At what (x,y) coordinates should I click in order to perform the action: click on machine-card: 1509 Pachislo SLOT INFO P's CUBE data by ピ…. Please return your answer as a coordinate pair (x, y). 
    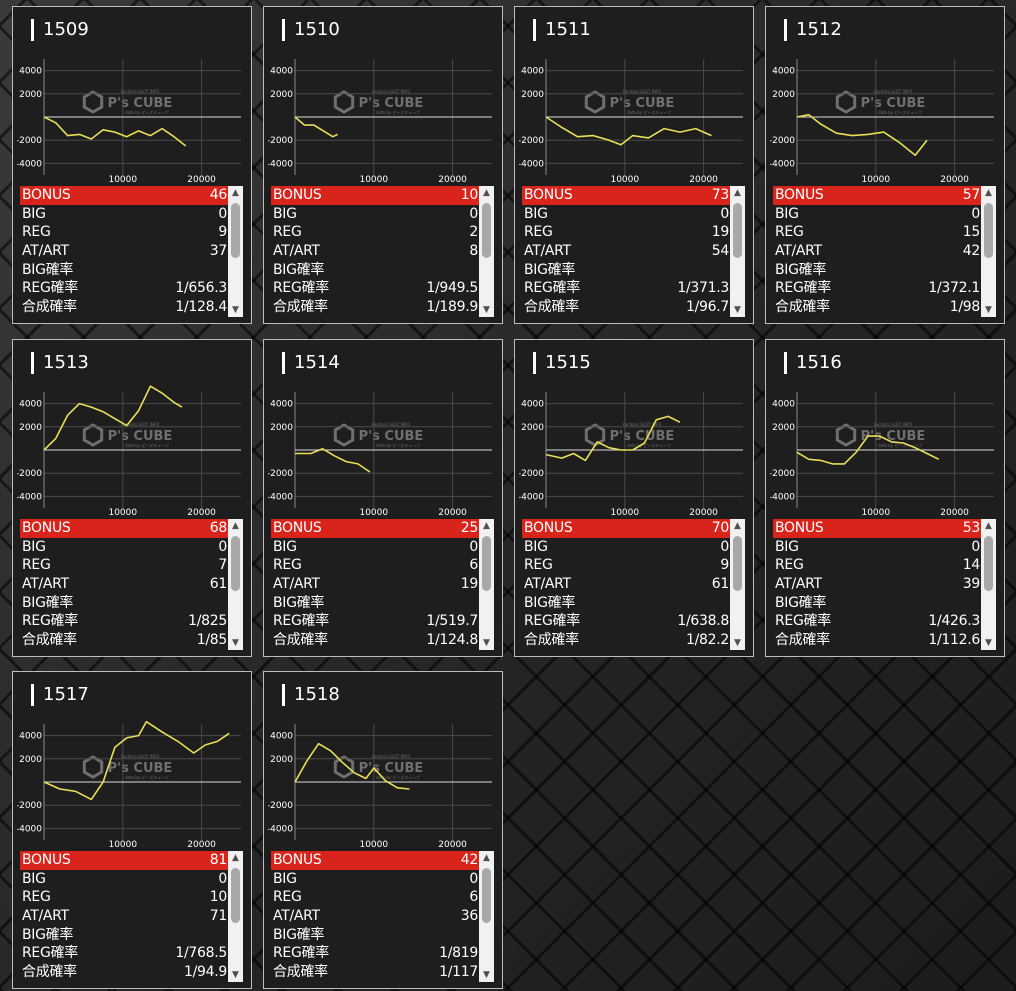
    Looking at the image, I should click on (132, 165).